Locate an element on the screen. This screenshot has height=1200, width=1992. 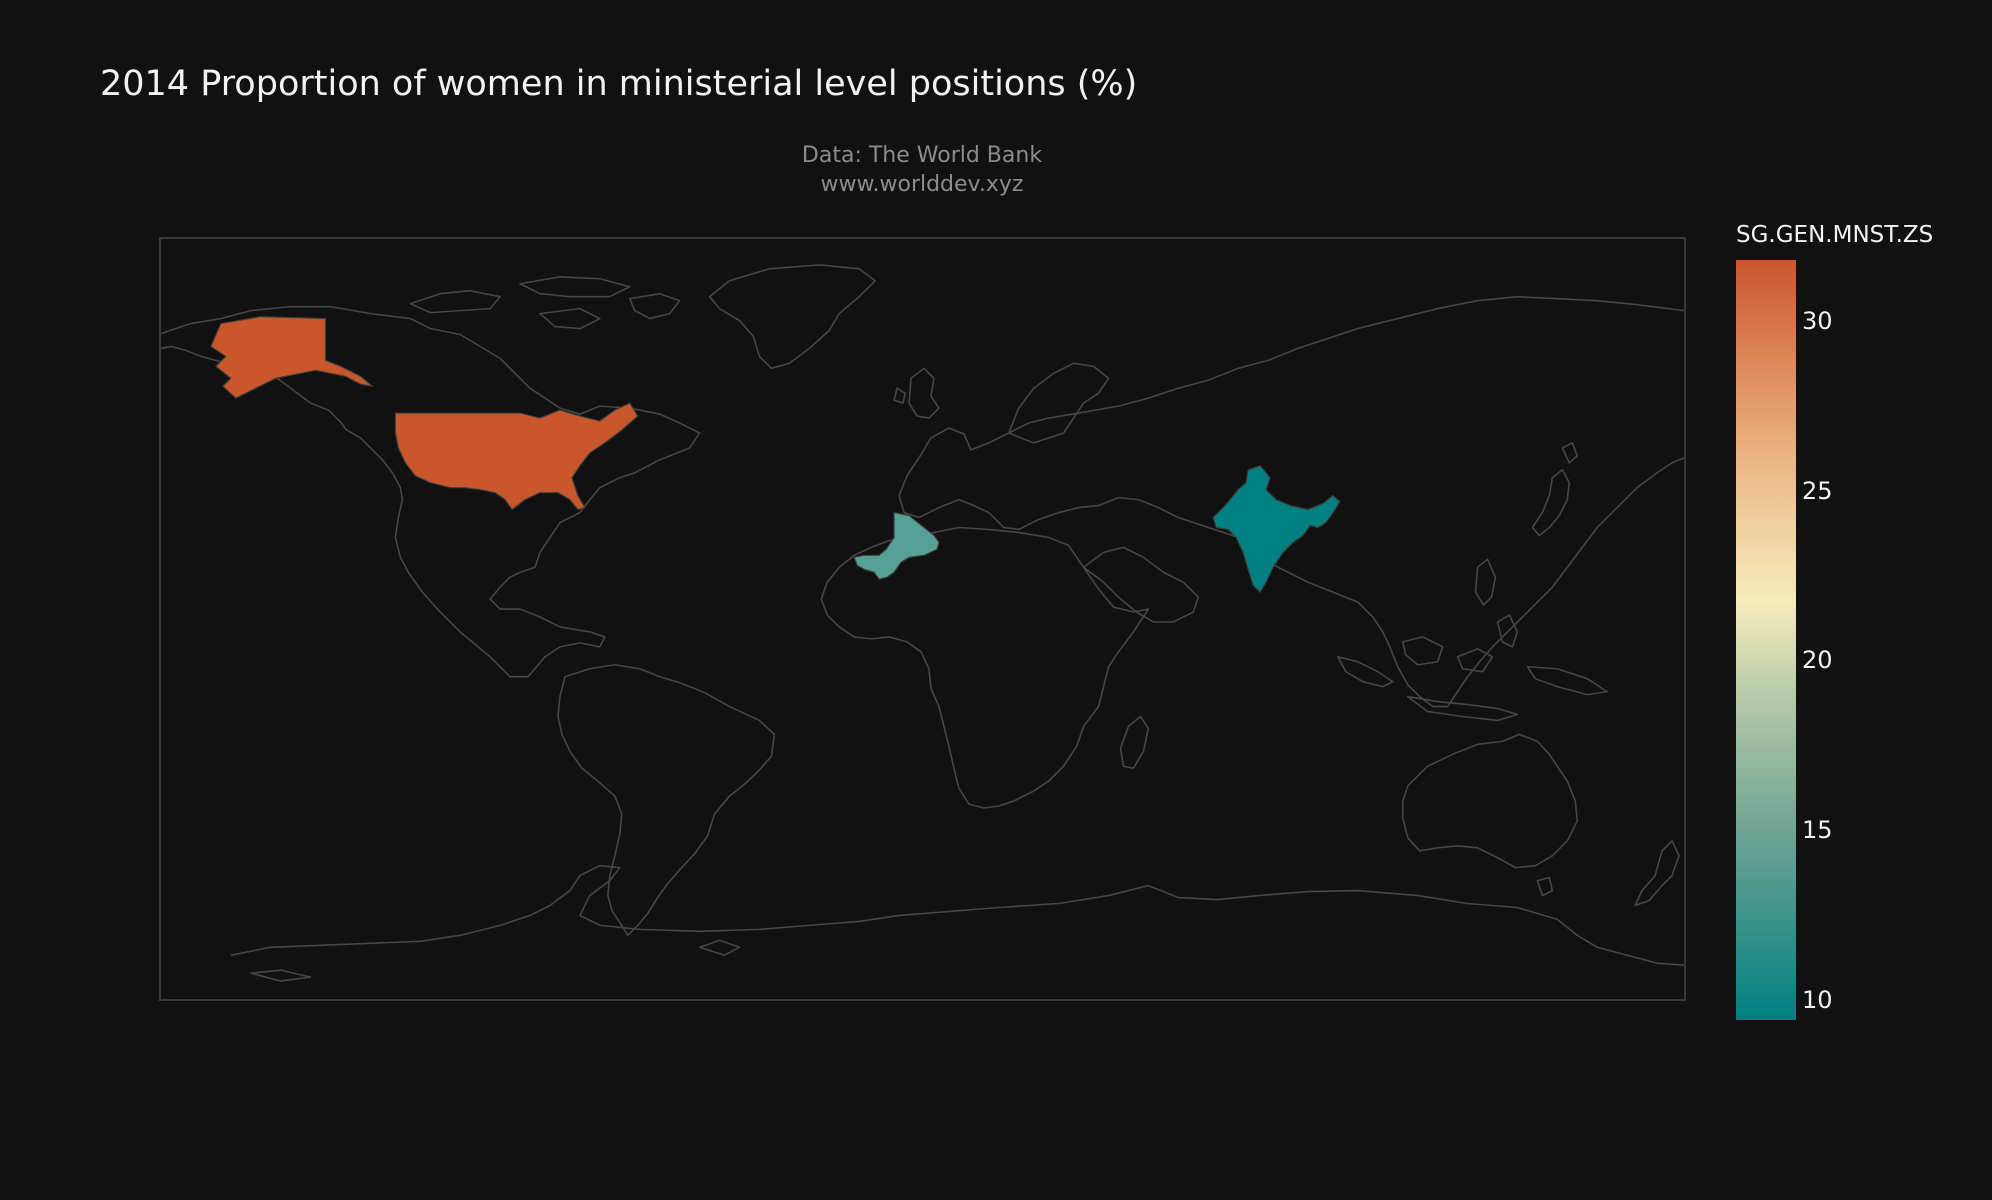
uk-coastline is located at coordinates (916, 393).